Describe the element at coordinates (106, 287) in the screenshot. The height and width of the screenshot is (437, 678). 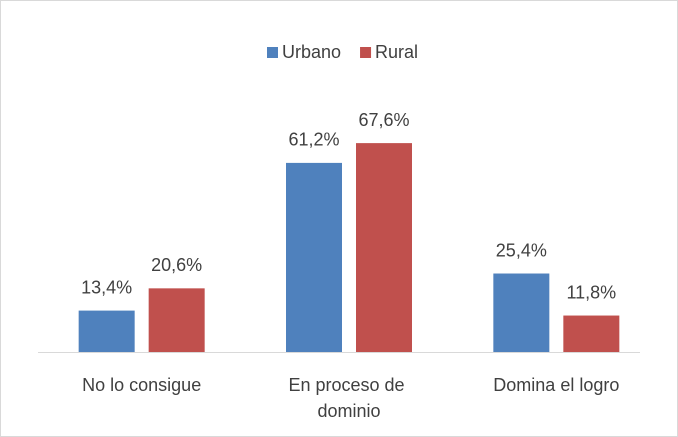
I see `data-label: 13,4%` at that location.